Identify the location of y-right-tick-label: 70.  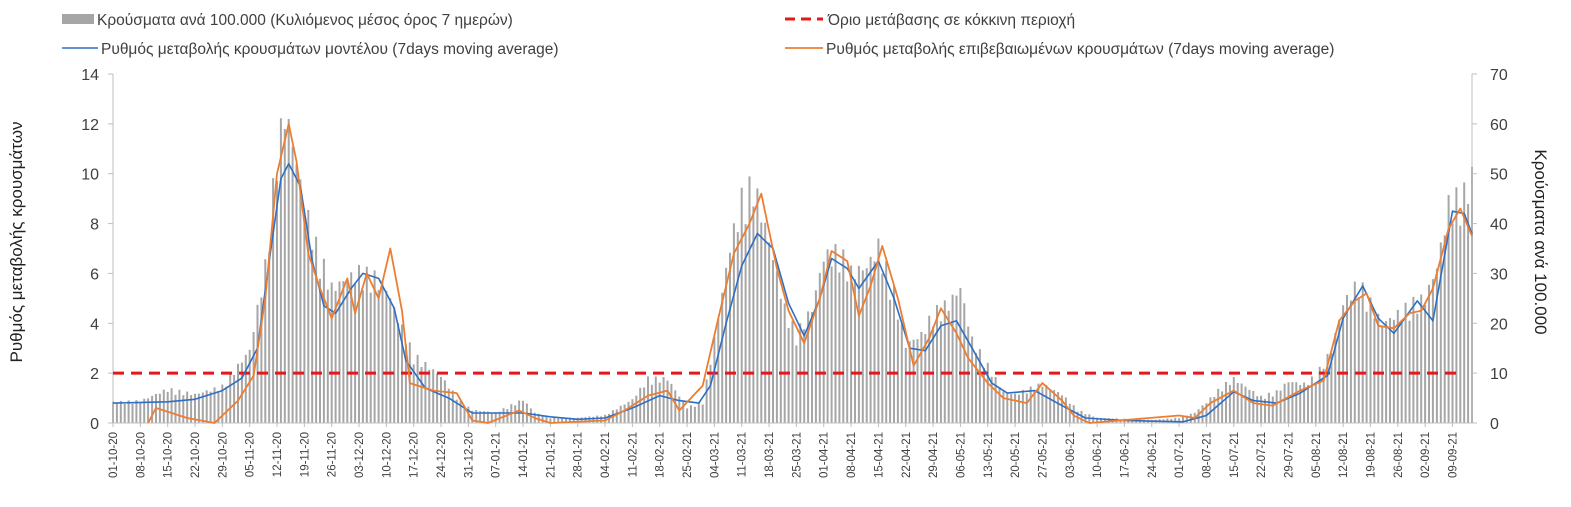
(1499, 75).